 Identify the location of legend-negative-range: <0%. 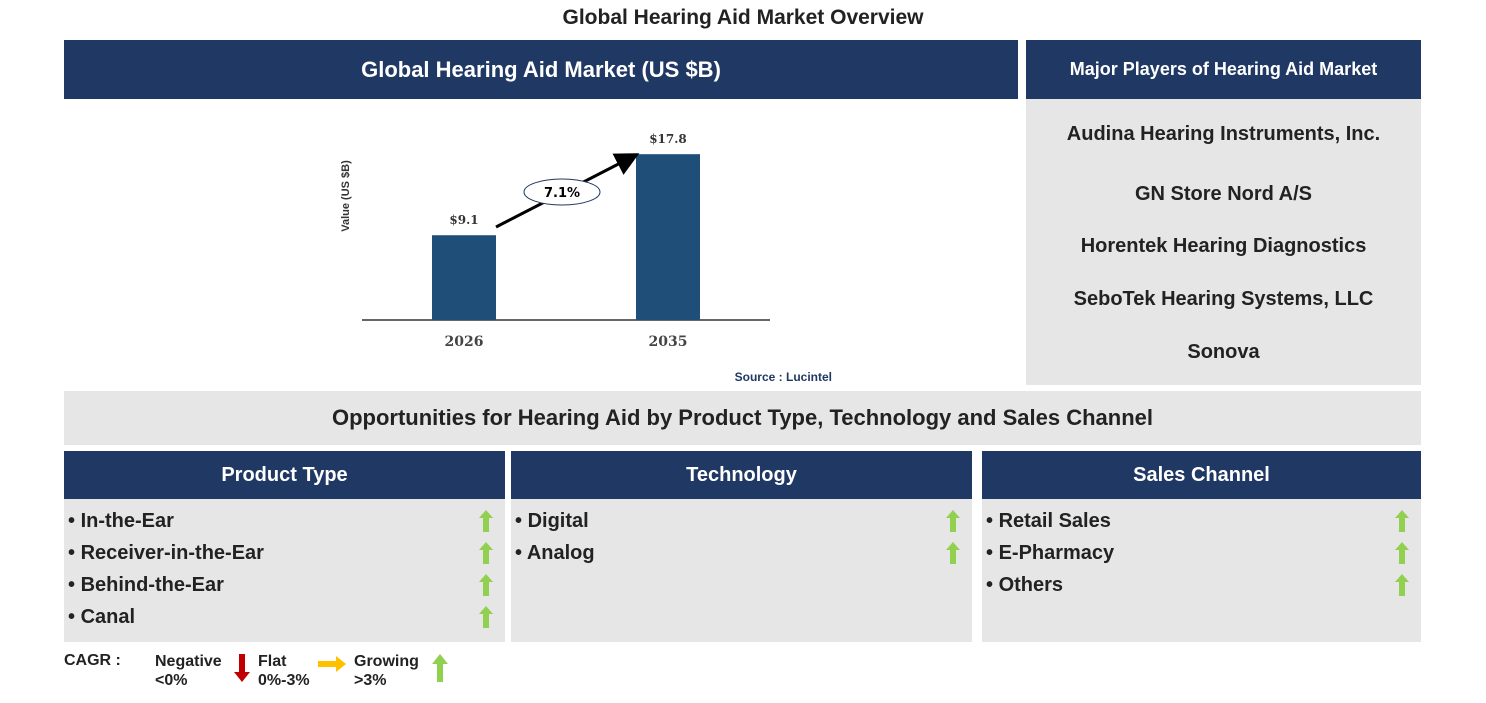
(171, 680).